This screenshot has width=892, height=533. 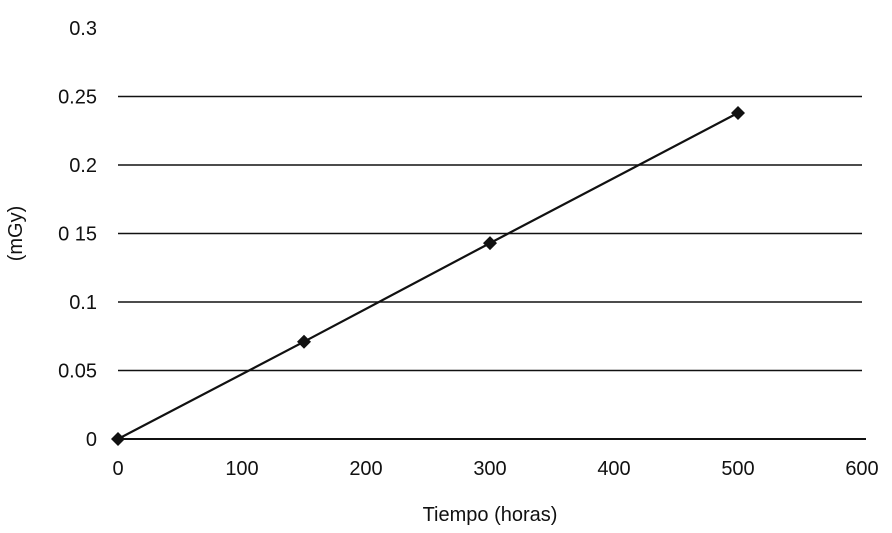 I want to click on y-axis-title: (mGy), so click(x=16, y=234).